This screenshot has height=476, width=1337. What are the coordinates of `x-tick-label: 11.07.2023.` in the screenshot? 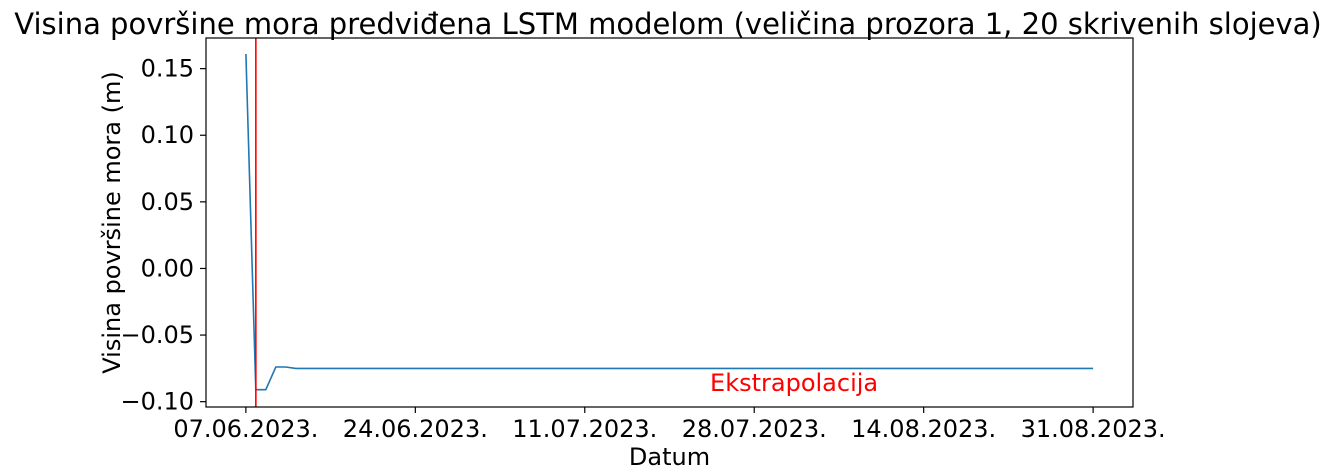 It's located at (584, 429).